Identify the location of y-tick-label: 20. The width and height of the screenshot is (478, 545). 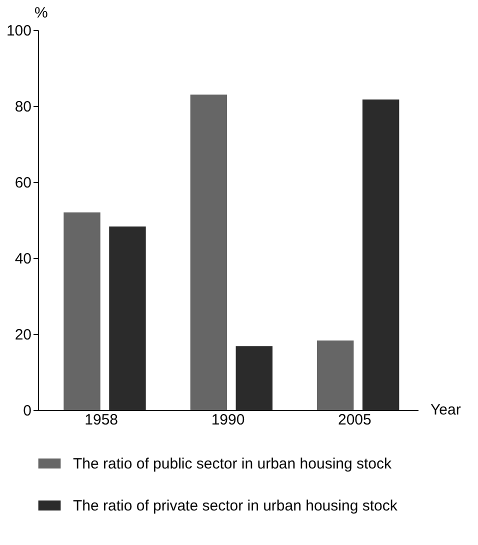
(23, 335).